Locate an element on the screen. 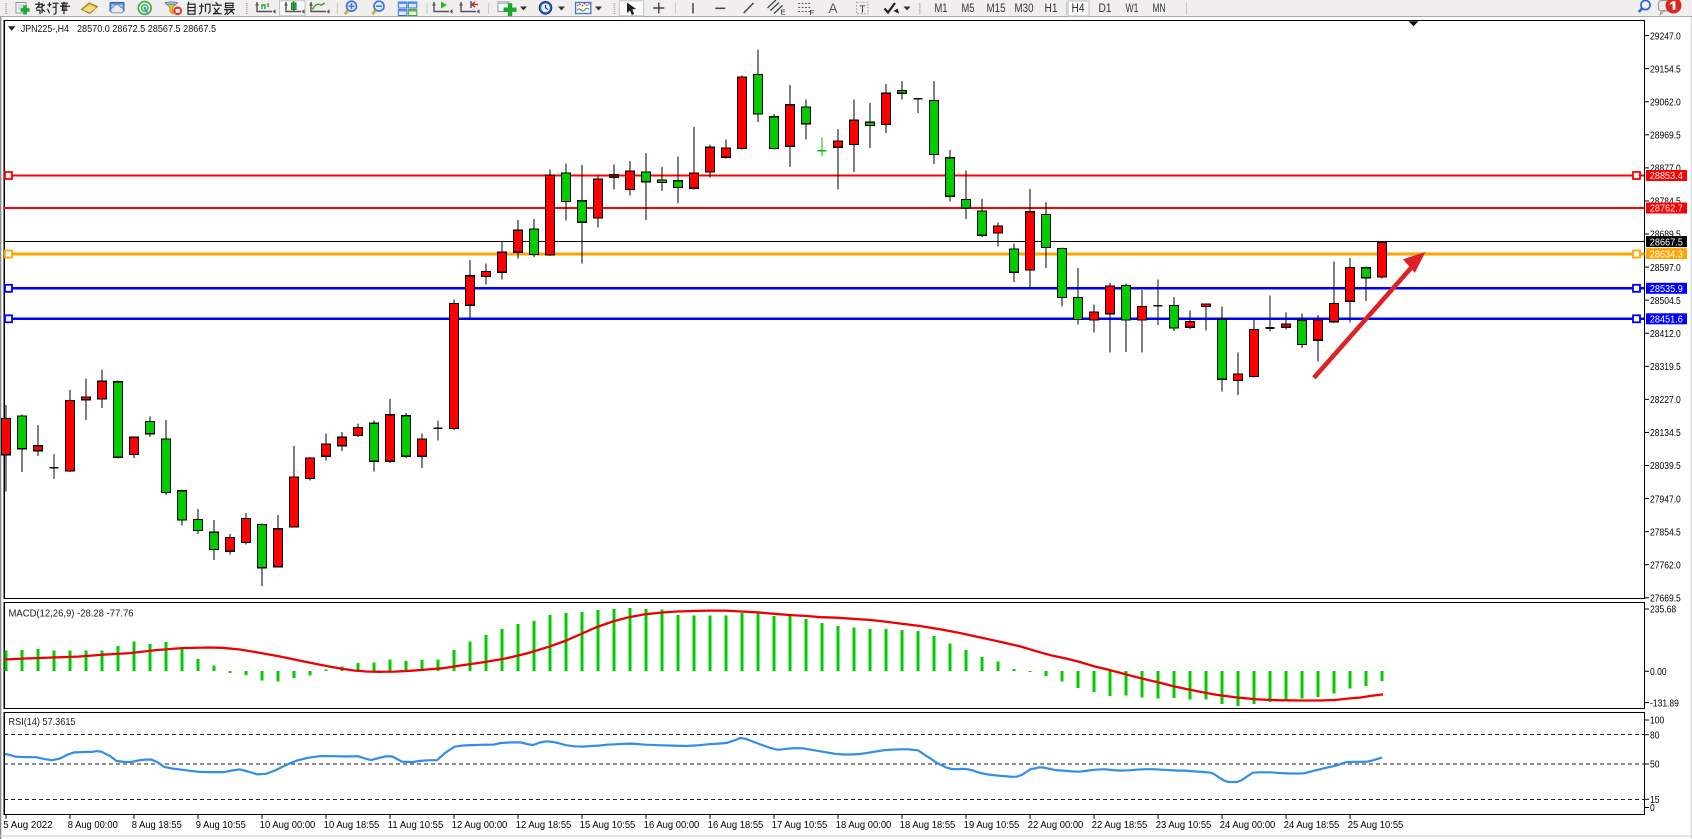 The width and height of the screenshot is (1692, 839). svg-text: 28504.5 is located at coordinates (1665, 301).